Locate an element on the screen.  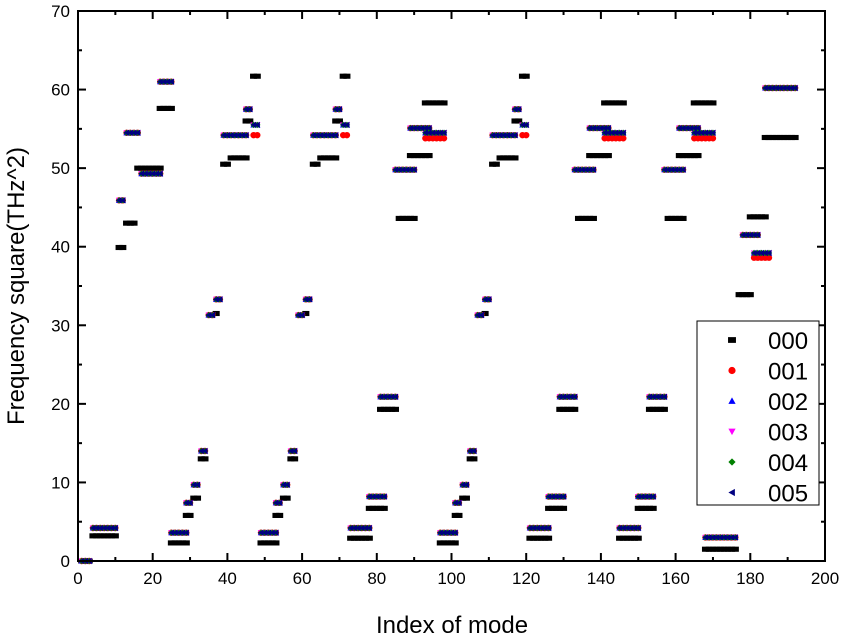
x-tick-label: 160 is located at coordinates (675, 578).